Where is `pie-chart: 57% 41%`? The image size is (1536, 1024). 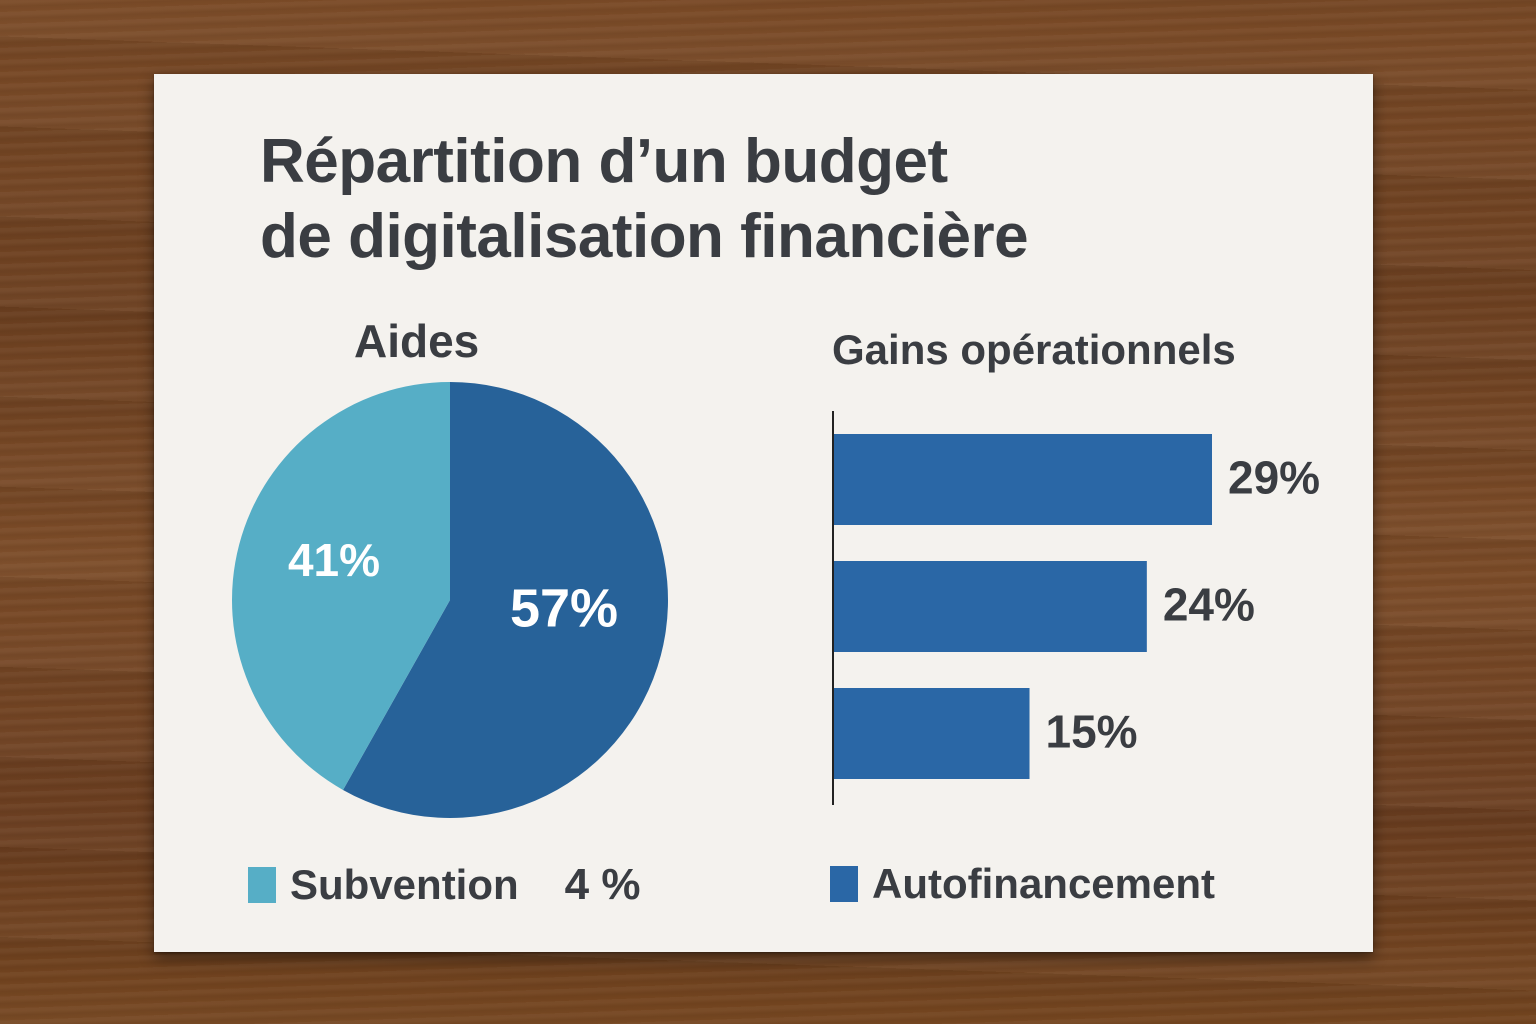
pie-chart: 57% 41% is located at coordinates (450, 600).